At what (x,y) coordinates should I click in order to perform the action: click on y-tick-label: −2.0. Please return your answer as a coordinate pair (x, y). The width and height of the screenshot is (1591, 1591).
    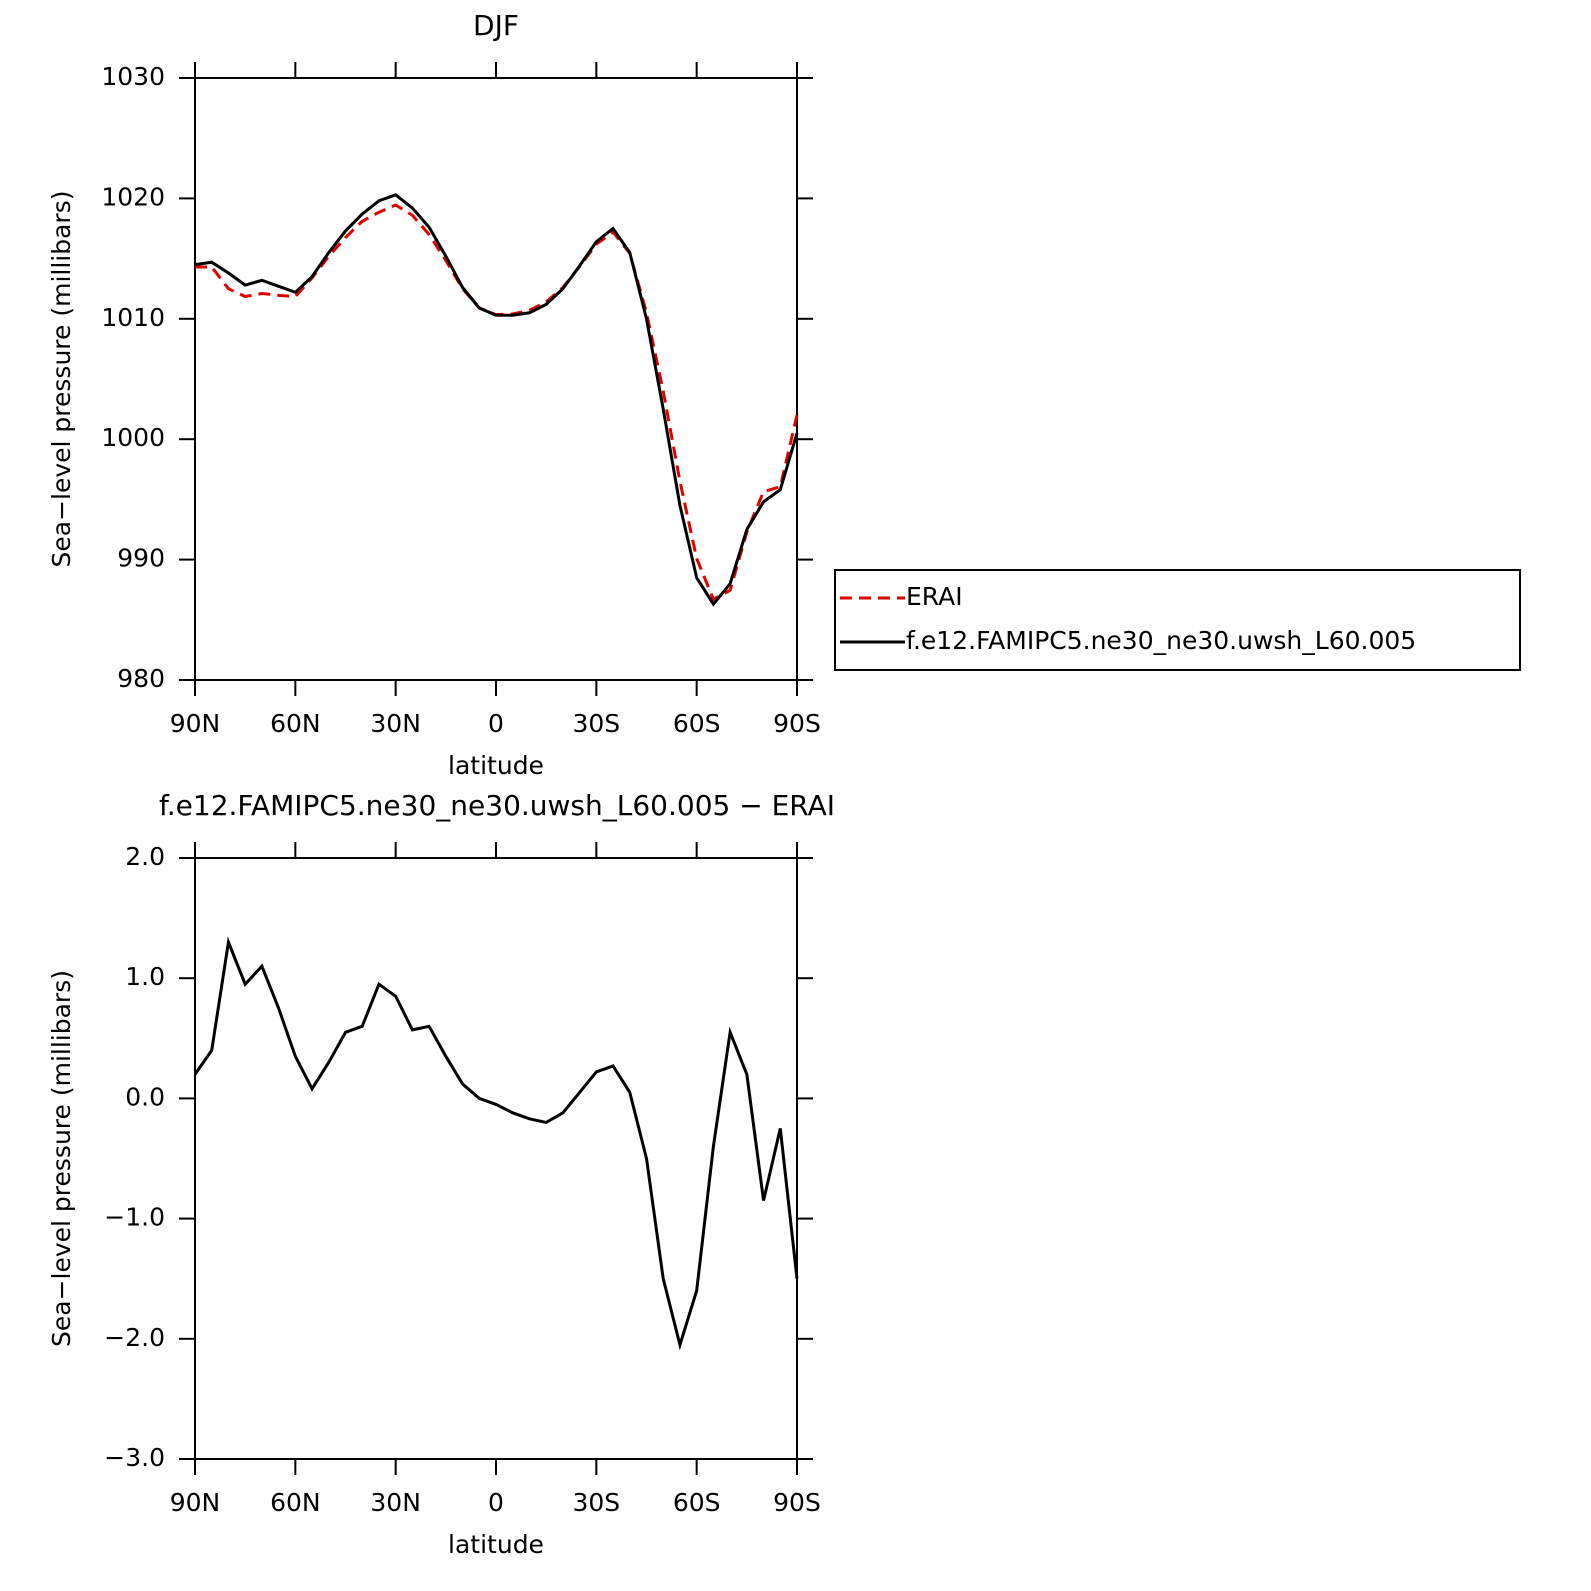
    Looking at the image, I should click on (134, 1337).